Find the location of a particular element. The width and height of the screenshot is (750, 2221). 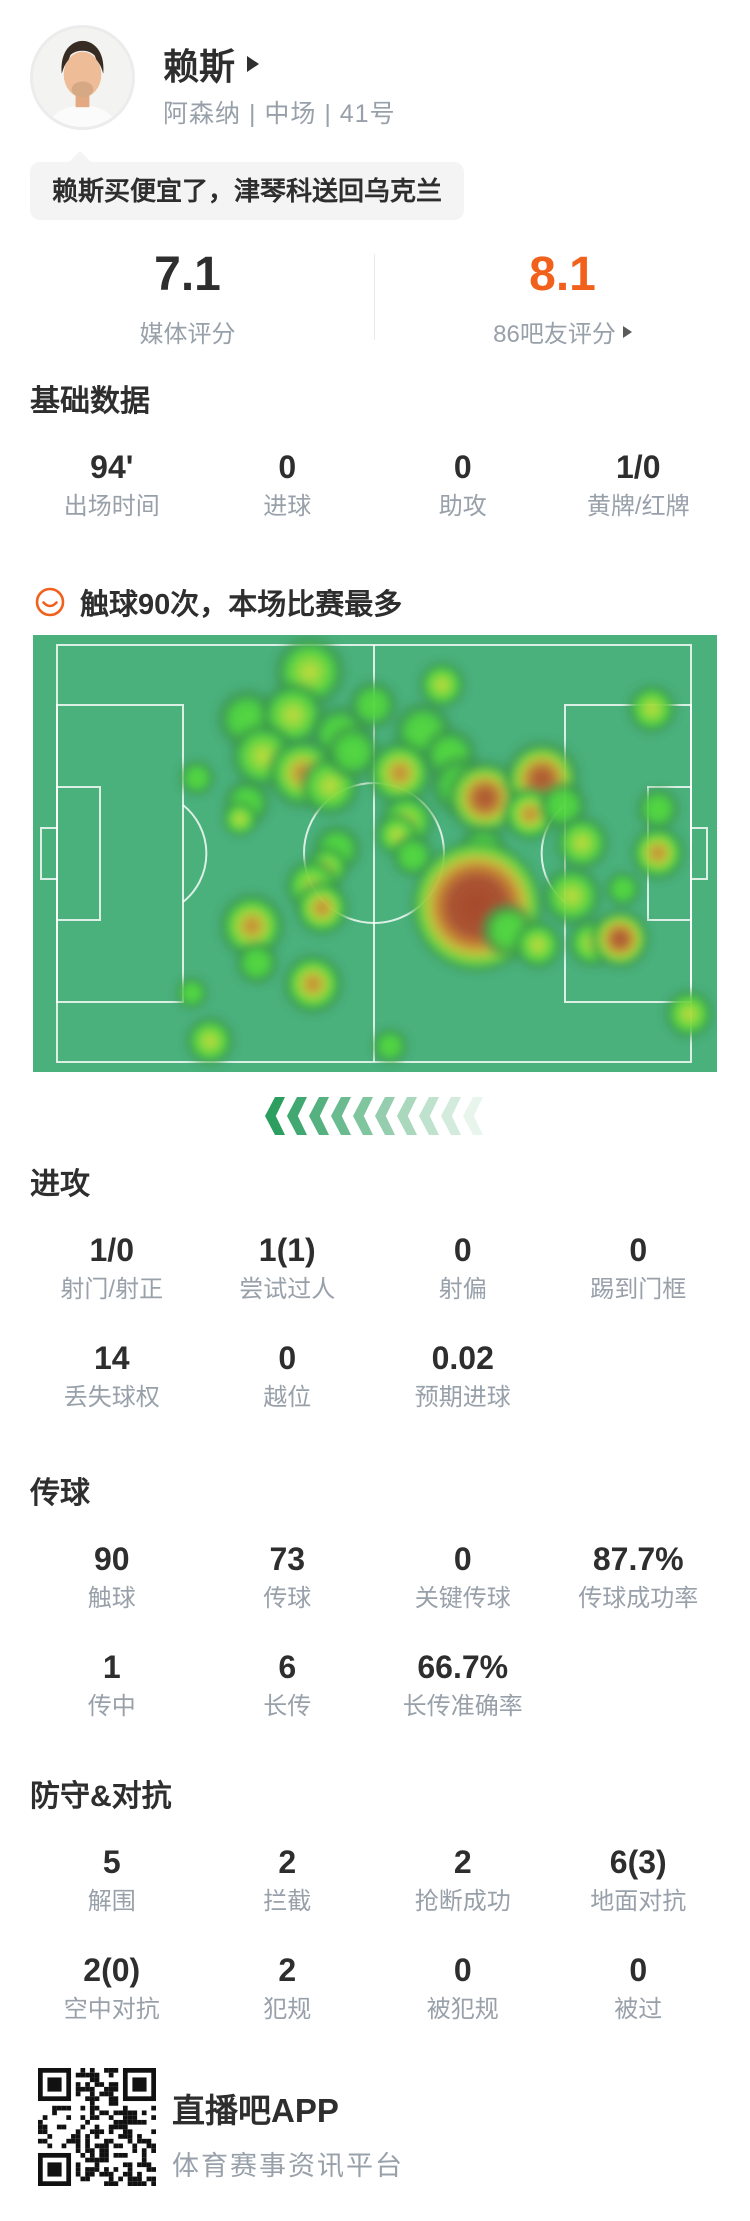

section-title: 防守&对抗 is located at coordinates (101, 1796).